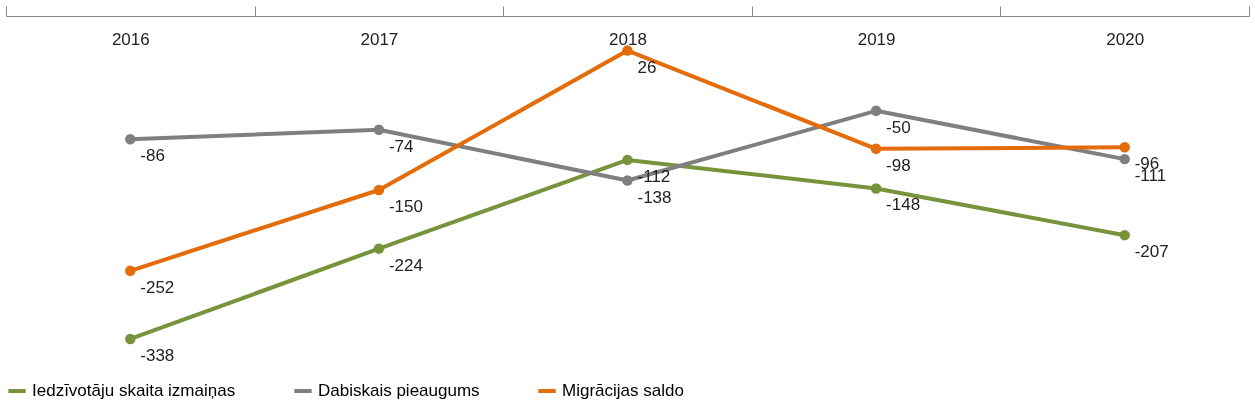 This screenshot has height=404, width=1255. What do you see at coordinates (628, 39) in the screenshot?
I see `x-tick-label: 2018` at bounding box center [628, 39].